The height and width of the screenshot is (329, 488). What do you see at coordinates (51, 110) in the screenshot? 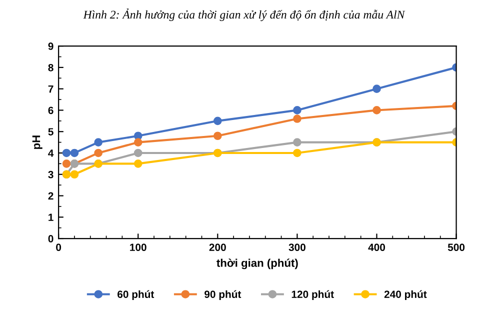
I see `y-tick-label: 6` at bounding box center [51, 110].